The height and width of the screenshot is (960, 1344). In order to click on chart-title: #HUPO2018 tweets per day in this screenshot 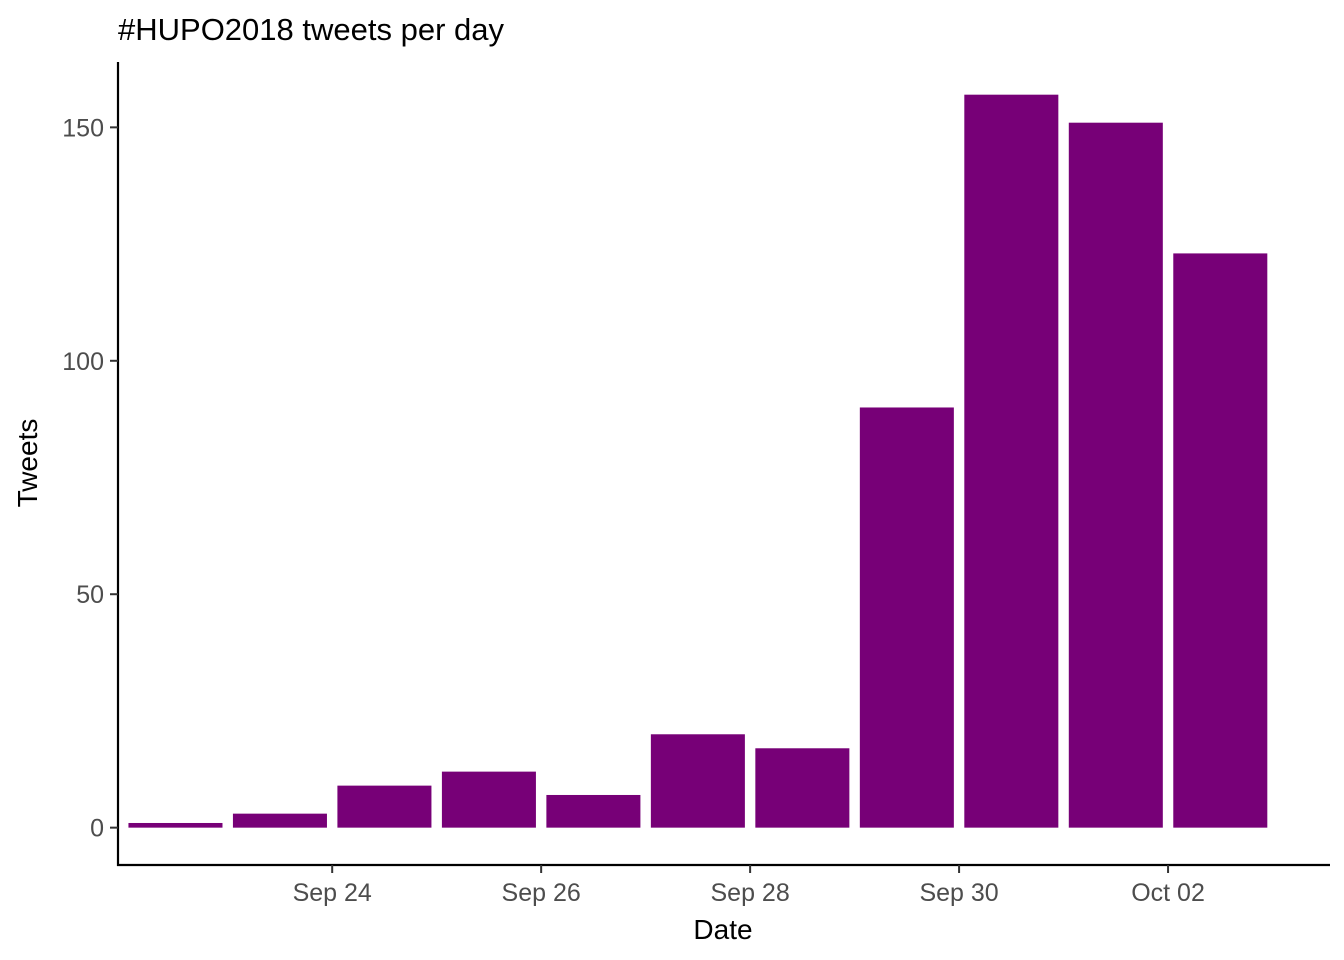, I will do `click(311, 29)`.